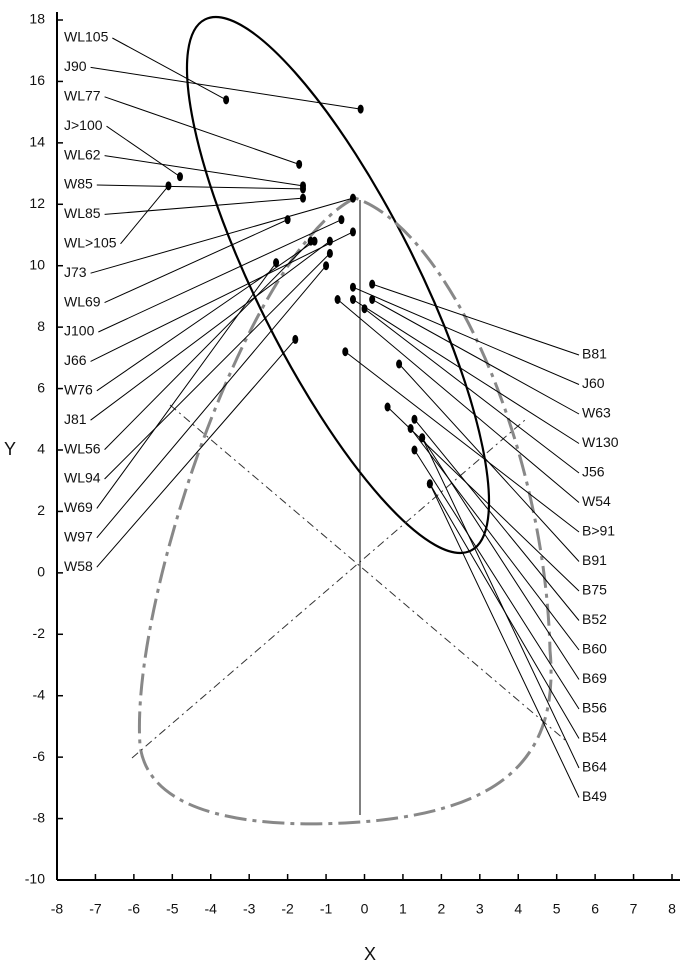 This screenshot has width=700, height=980. Describe the element at coordinates (37, 203) in the screenshot. I see `y-tick-label: 12` at that location.